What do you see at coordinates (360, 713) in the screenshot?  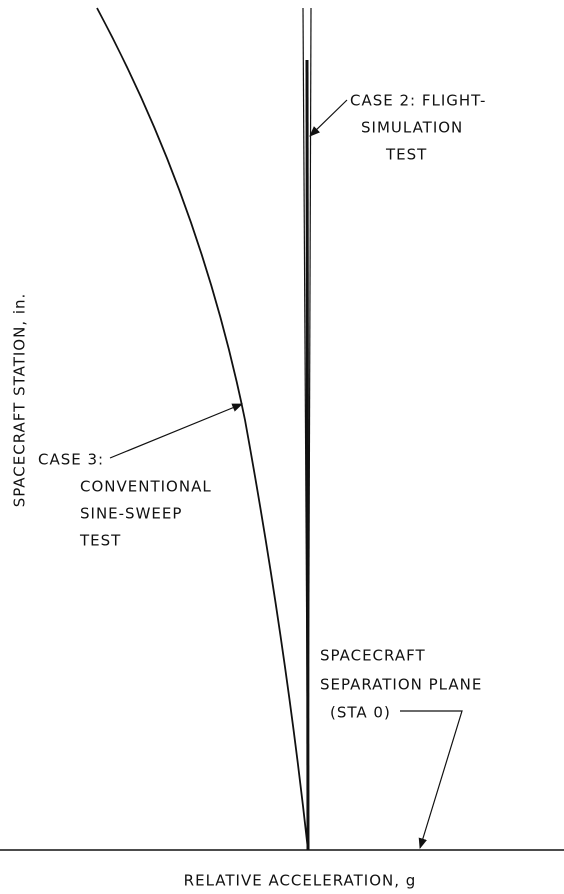 I see `annotation: (STA 0)` at bounding box center [360, 713].